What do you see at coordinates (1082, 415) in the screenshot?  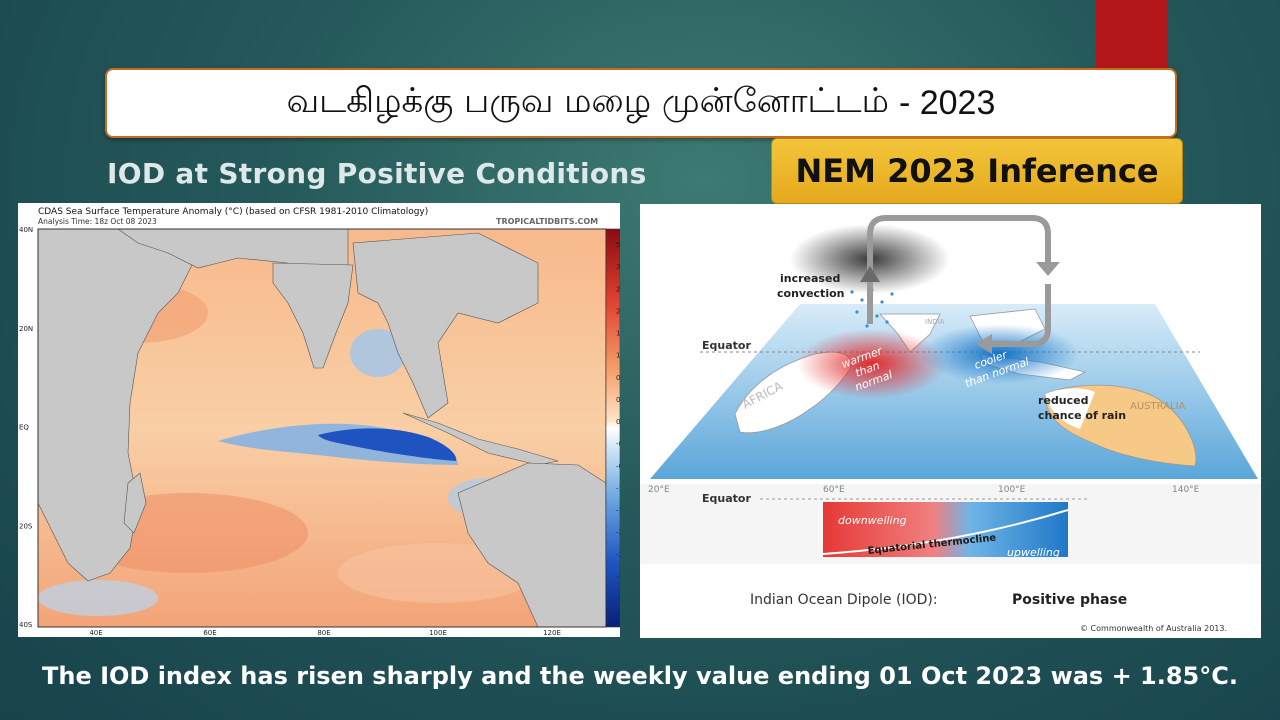 I see `reduced-rain-label-2: chance of rain` at bounding box center [1082, 415].